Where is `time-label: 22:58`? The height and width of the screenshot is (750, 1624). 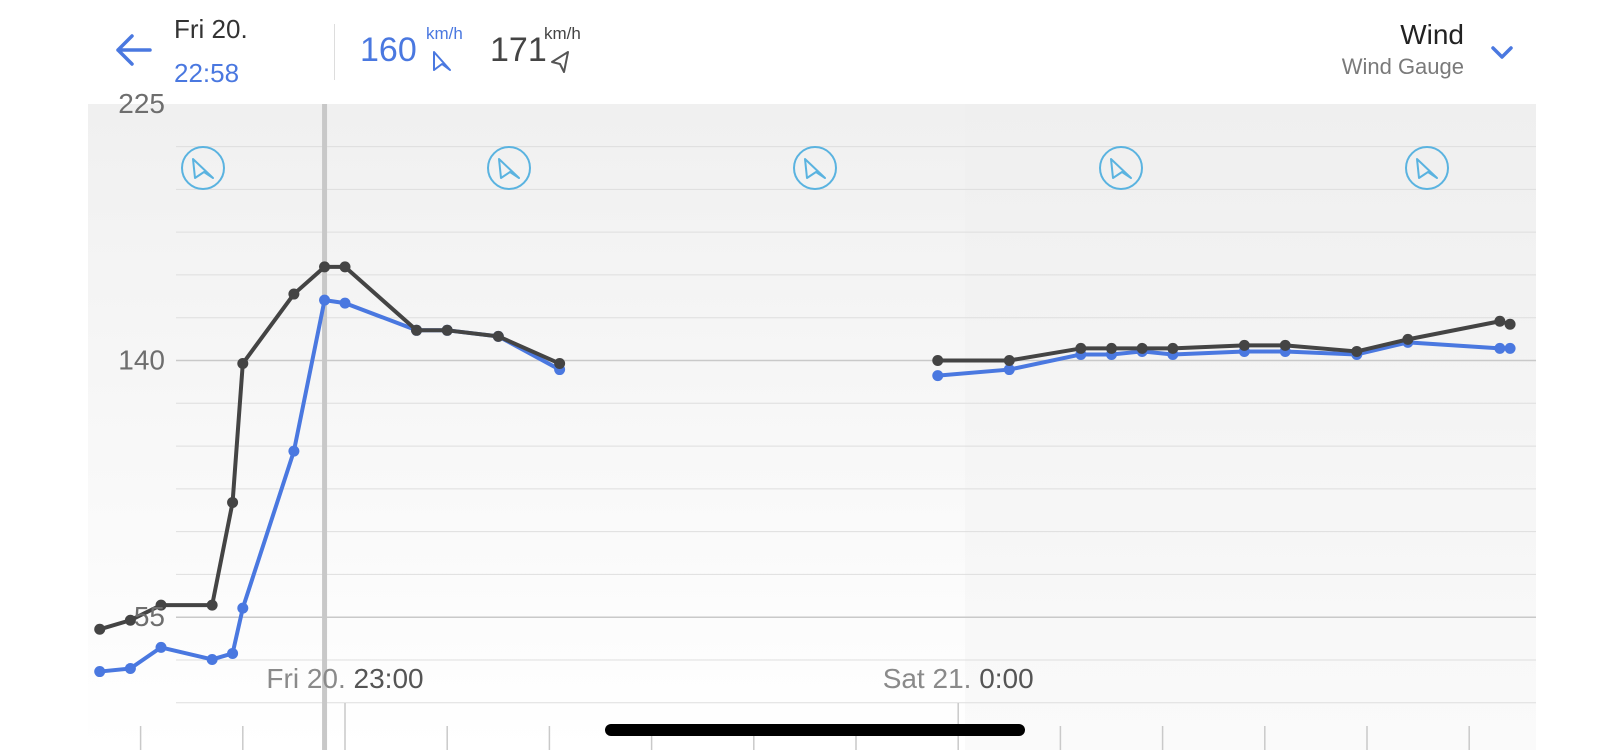 time-label: 22:58 is located at coordinates (207, 73).